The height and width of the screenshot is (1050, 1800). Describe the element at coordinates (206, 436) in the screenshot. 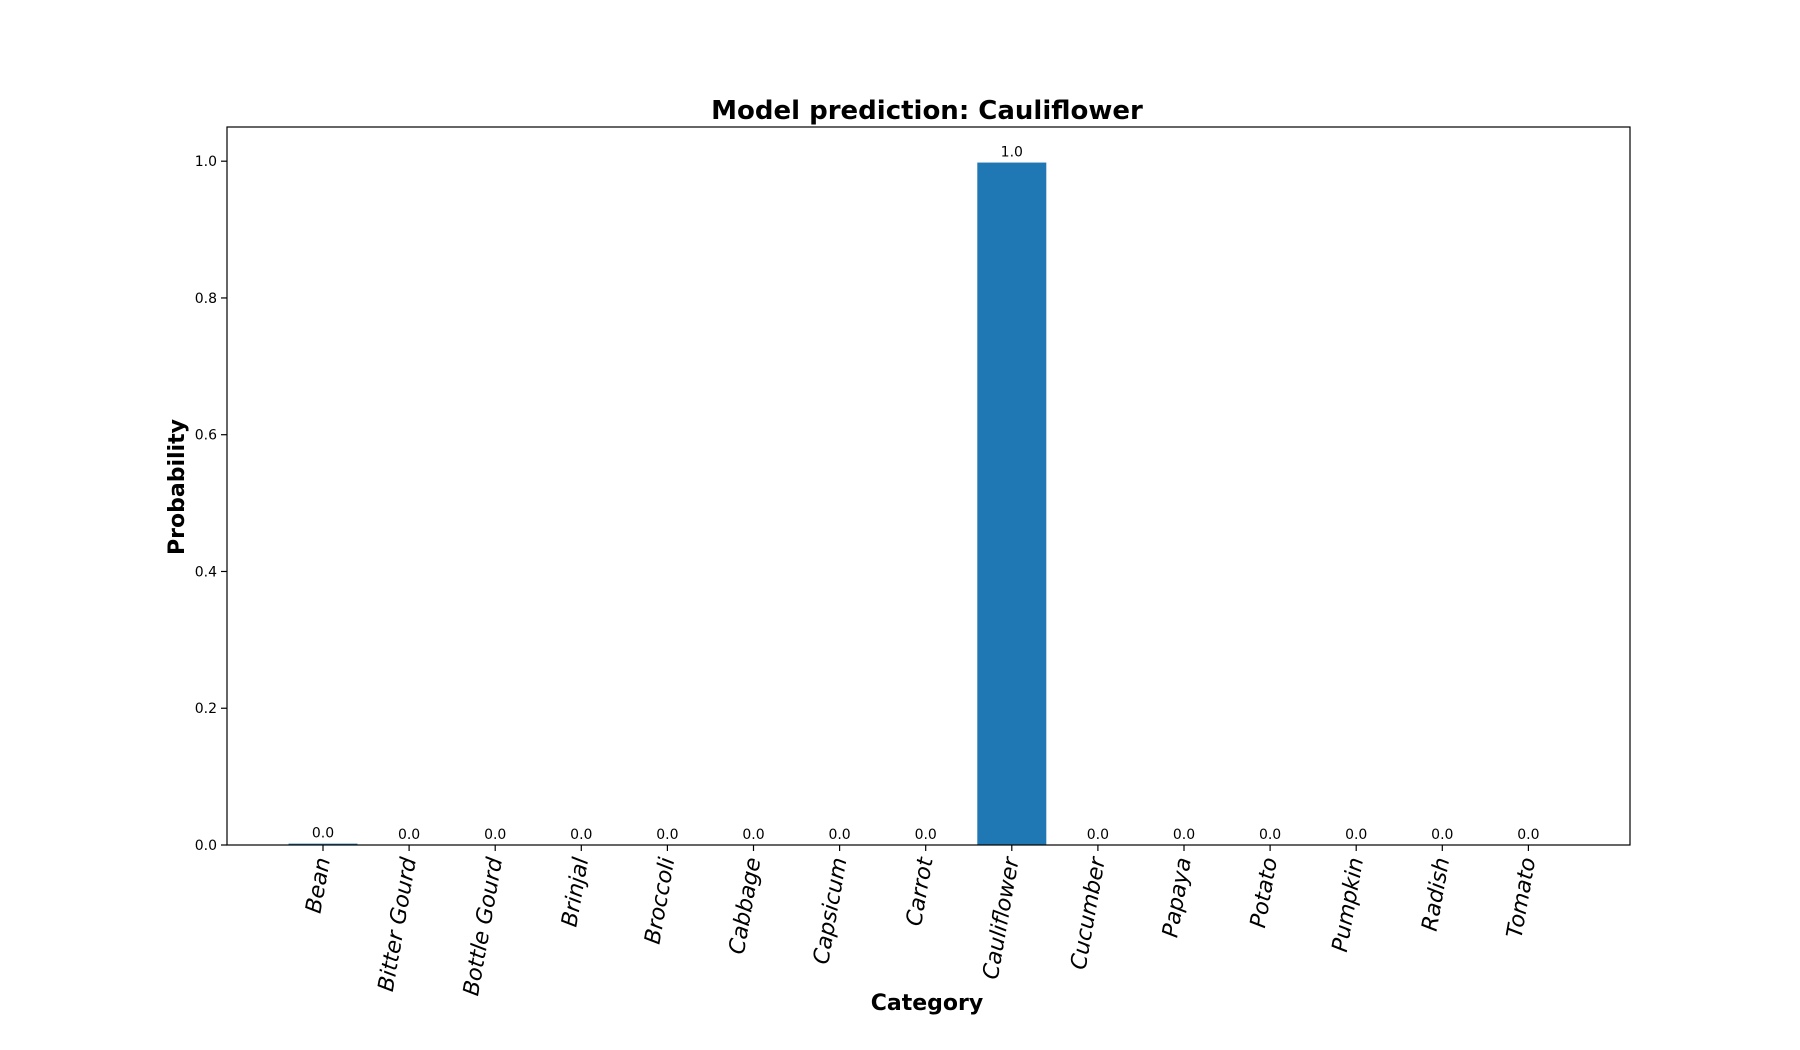

I see `y-tick-label: 0.6` at that location.